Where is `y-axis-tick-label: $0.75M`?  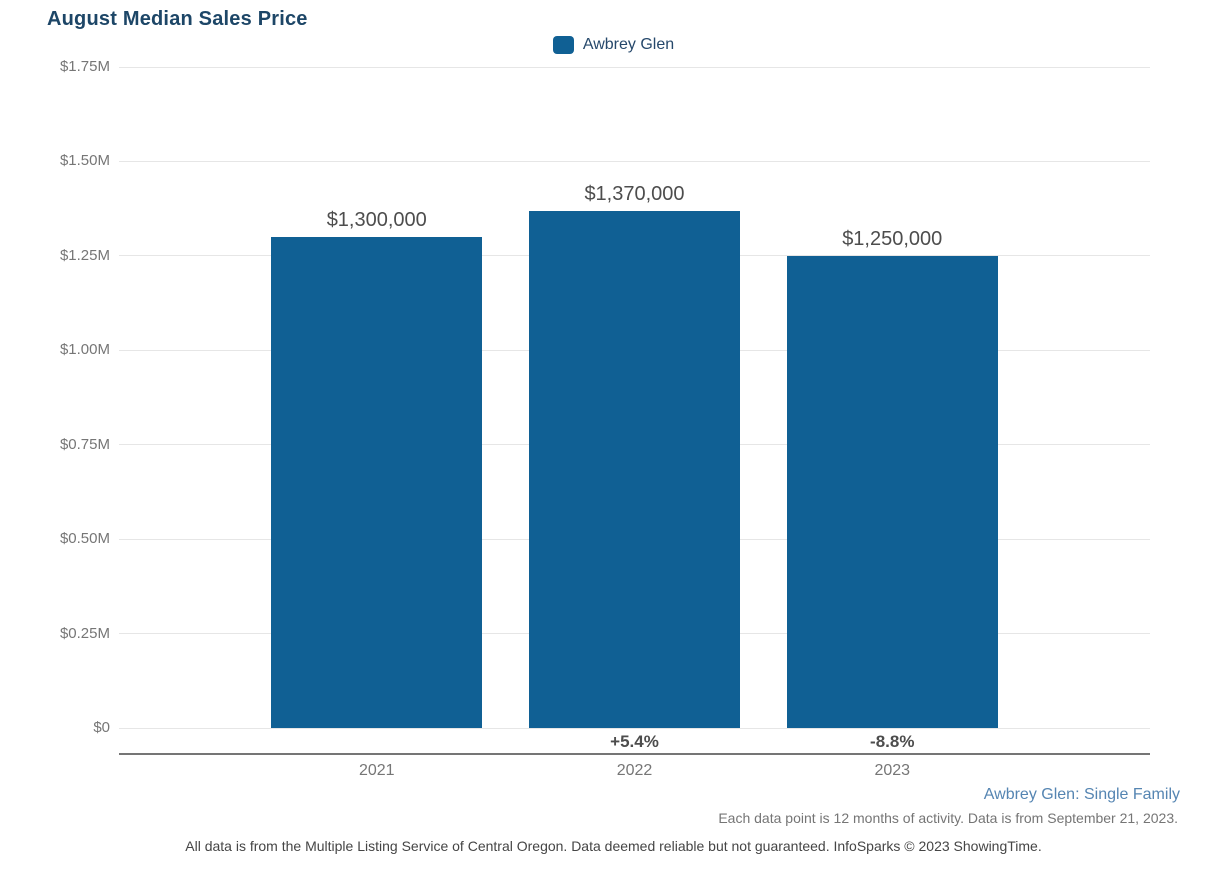
y-axis-tick-label: $0.75M is located at coordinates (84, 444).